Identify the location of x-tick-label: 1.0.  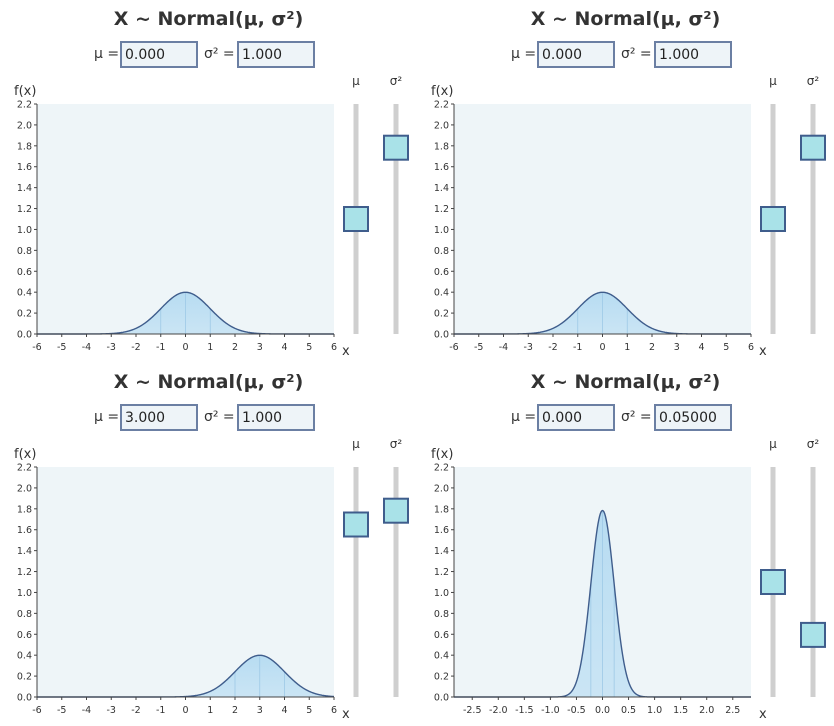
(654, 710).